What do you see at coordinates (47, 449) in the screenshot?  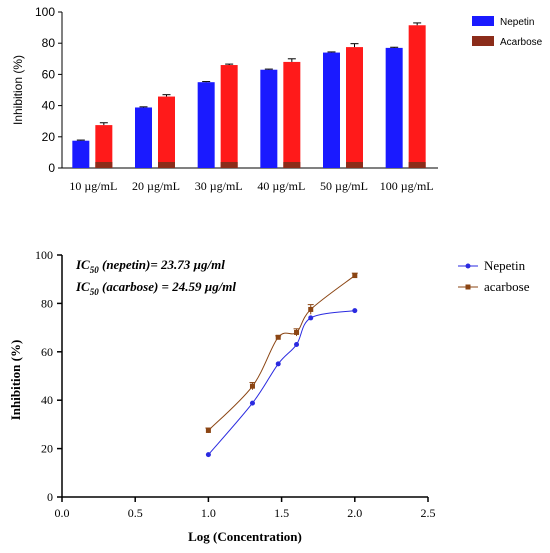 I see `curve-y-tick-label: 20` at bounding box center [47, 449].